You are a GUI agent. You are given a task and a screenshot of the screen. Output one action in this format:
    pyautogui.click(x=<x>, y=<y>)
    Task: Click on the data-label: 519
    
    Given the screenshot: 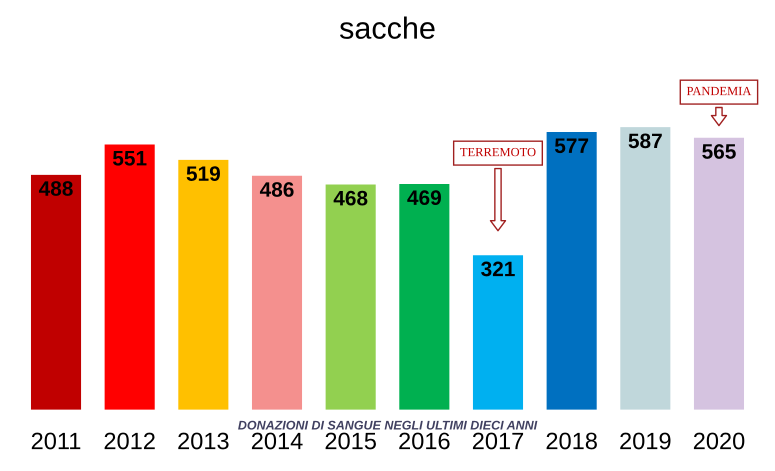 What is the action you would take?
    pyautogui.click(x=203, y=173)
    